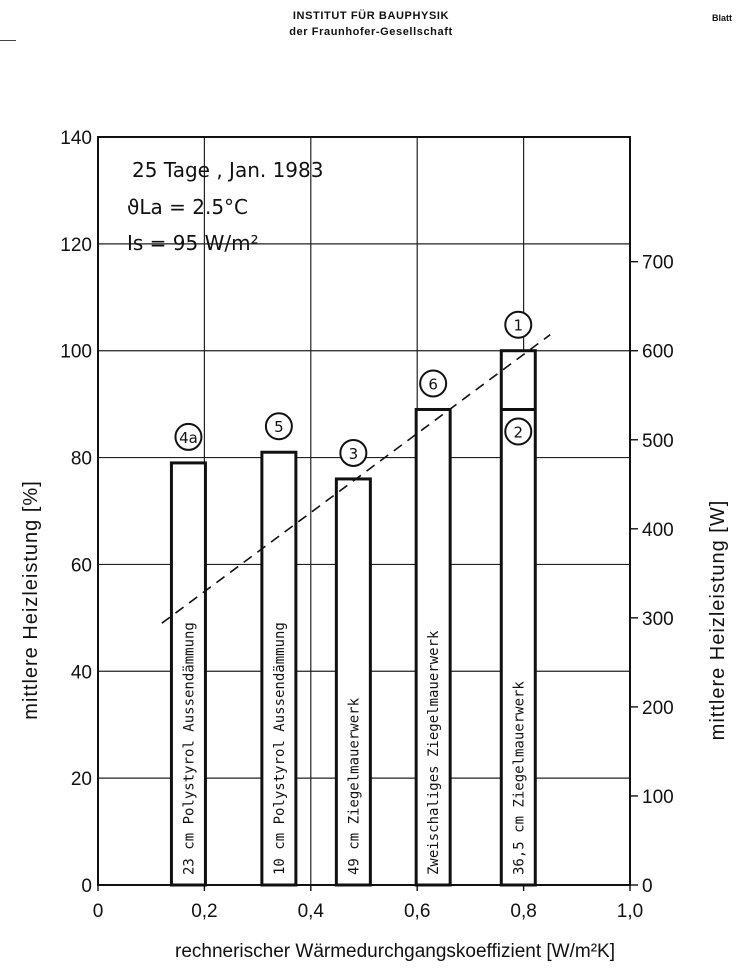  Describe the element at coordinates (658, 708) in the screenshot. I see `y-tick-right-label: 200` at that location.